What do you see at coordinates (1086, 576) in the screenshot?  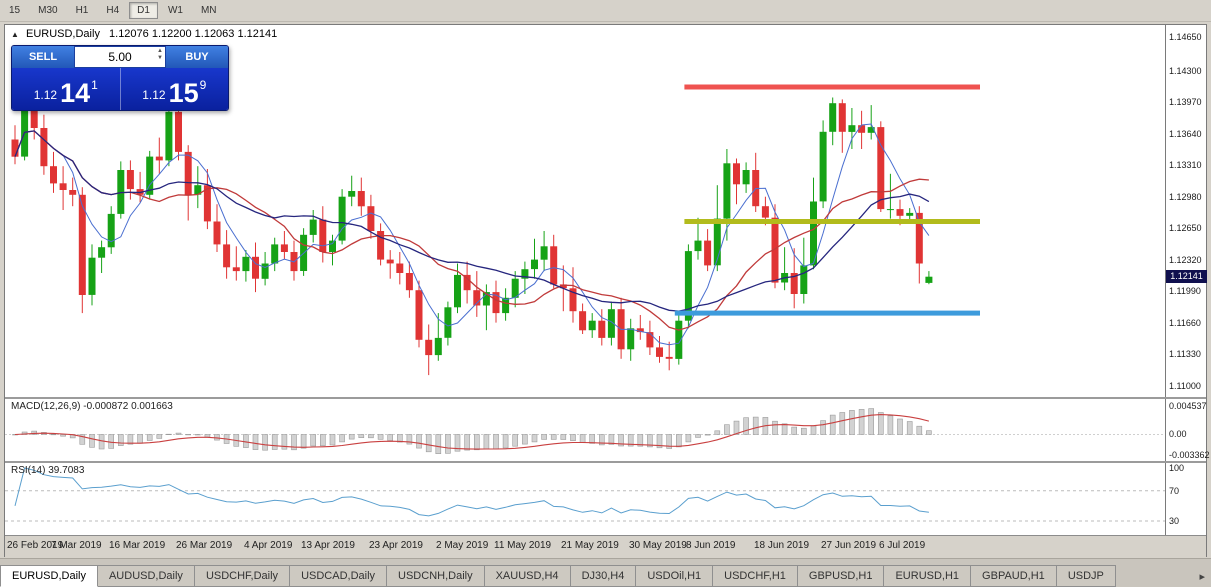 I see `tab-USDJP: USDJP` at bounding box center [1086, 576].